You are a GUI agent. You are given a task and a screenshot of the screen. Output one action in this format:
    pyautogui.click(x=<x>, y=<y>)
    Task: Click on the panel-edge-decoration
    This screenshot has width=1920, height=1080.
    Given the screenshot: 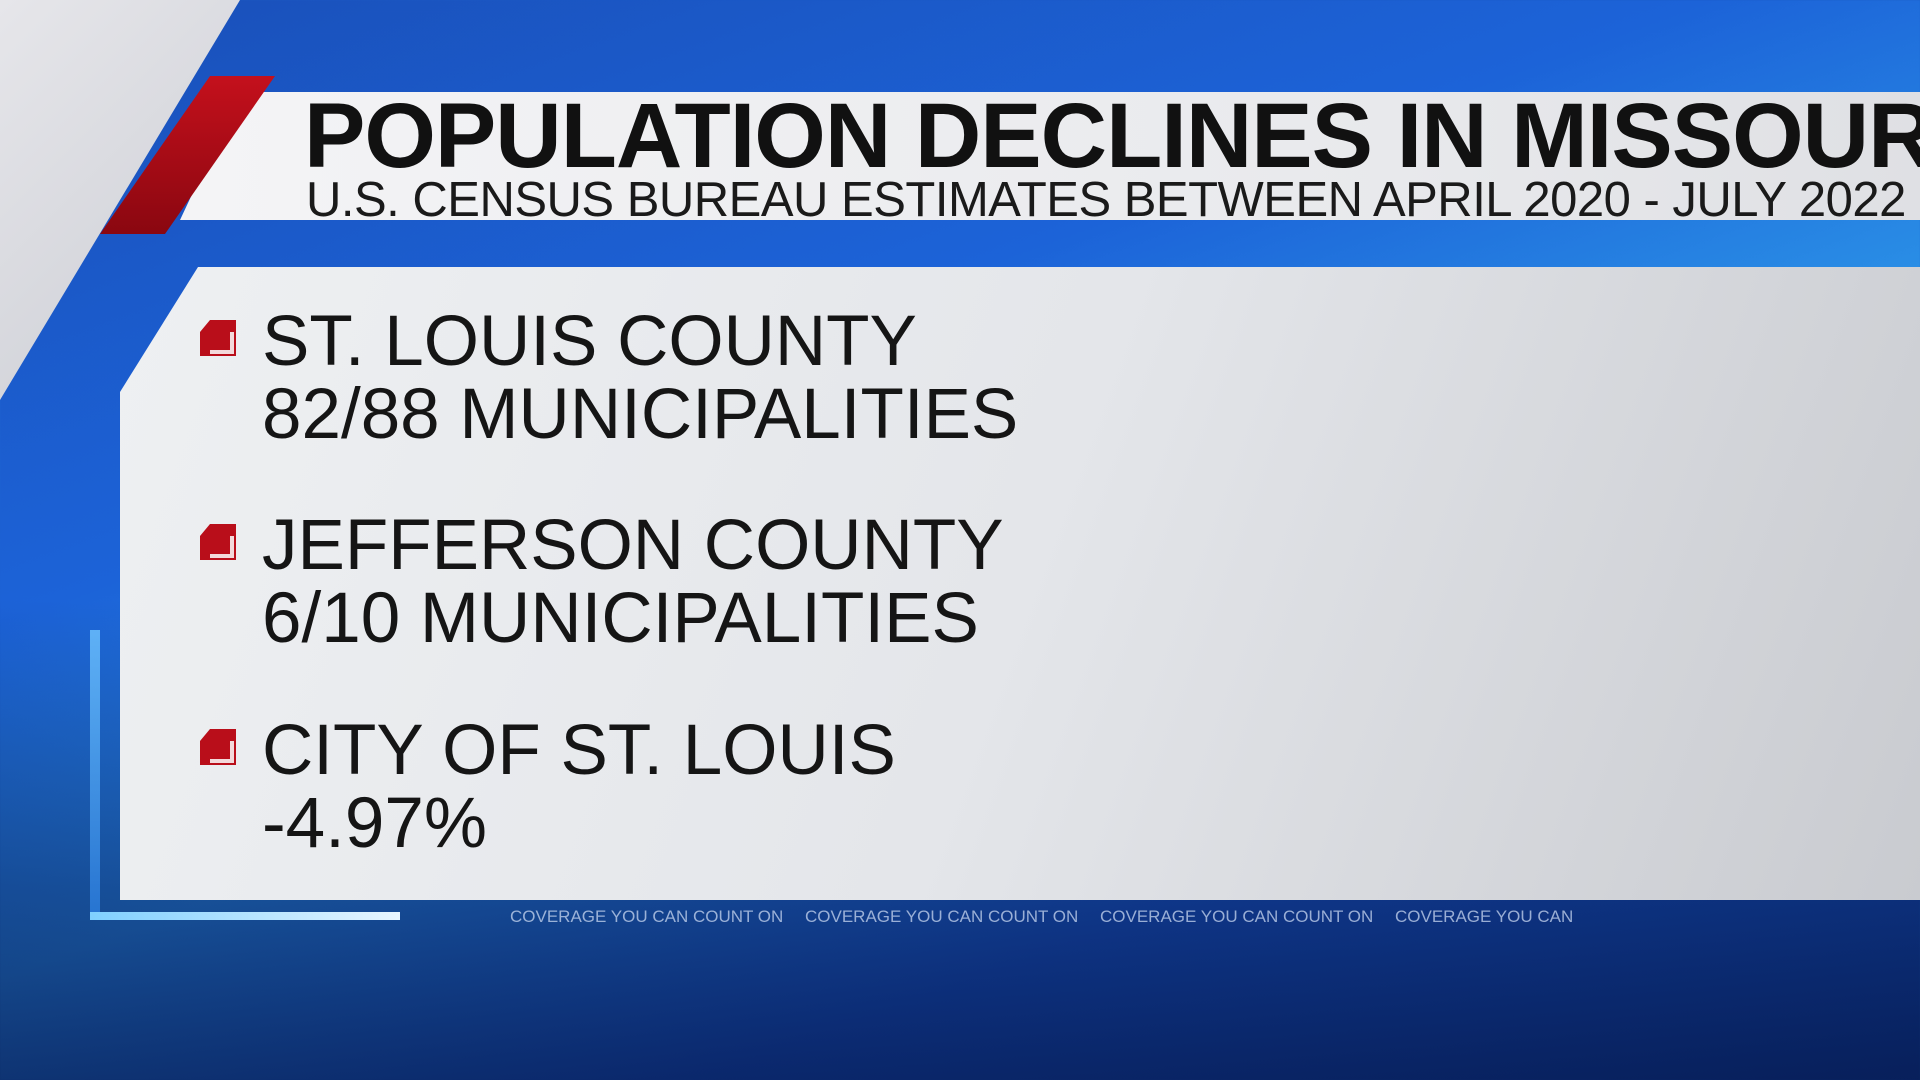 What is the action you would take?
    pyautogui.click(x=95, y=775)
    